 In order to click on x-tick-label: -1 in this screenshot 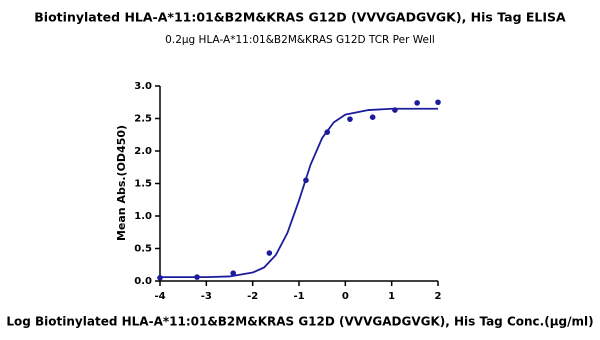, I will do `click(298, 296)`.